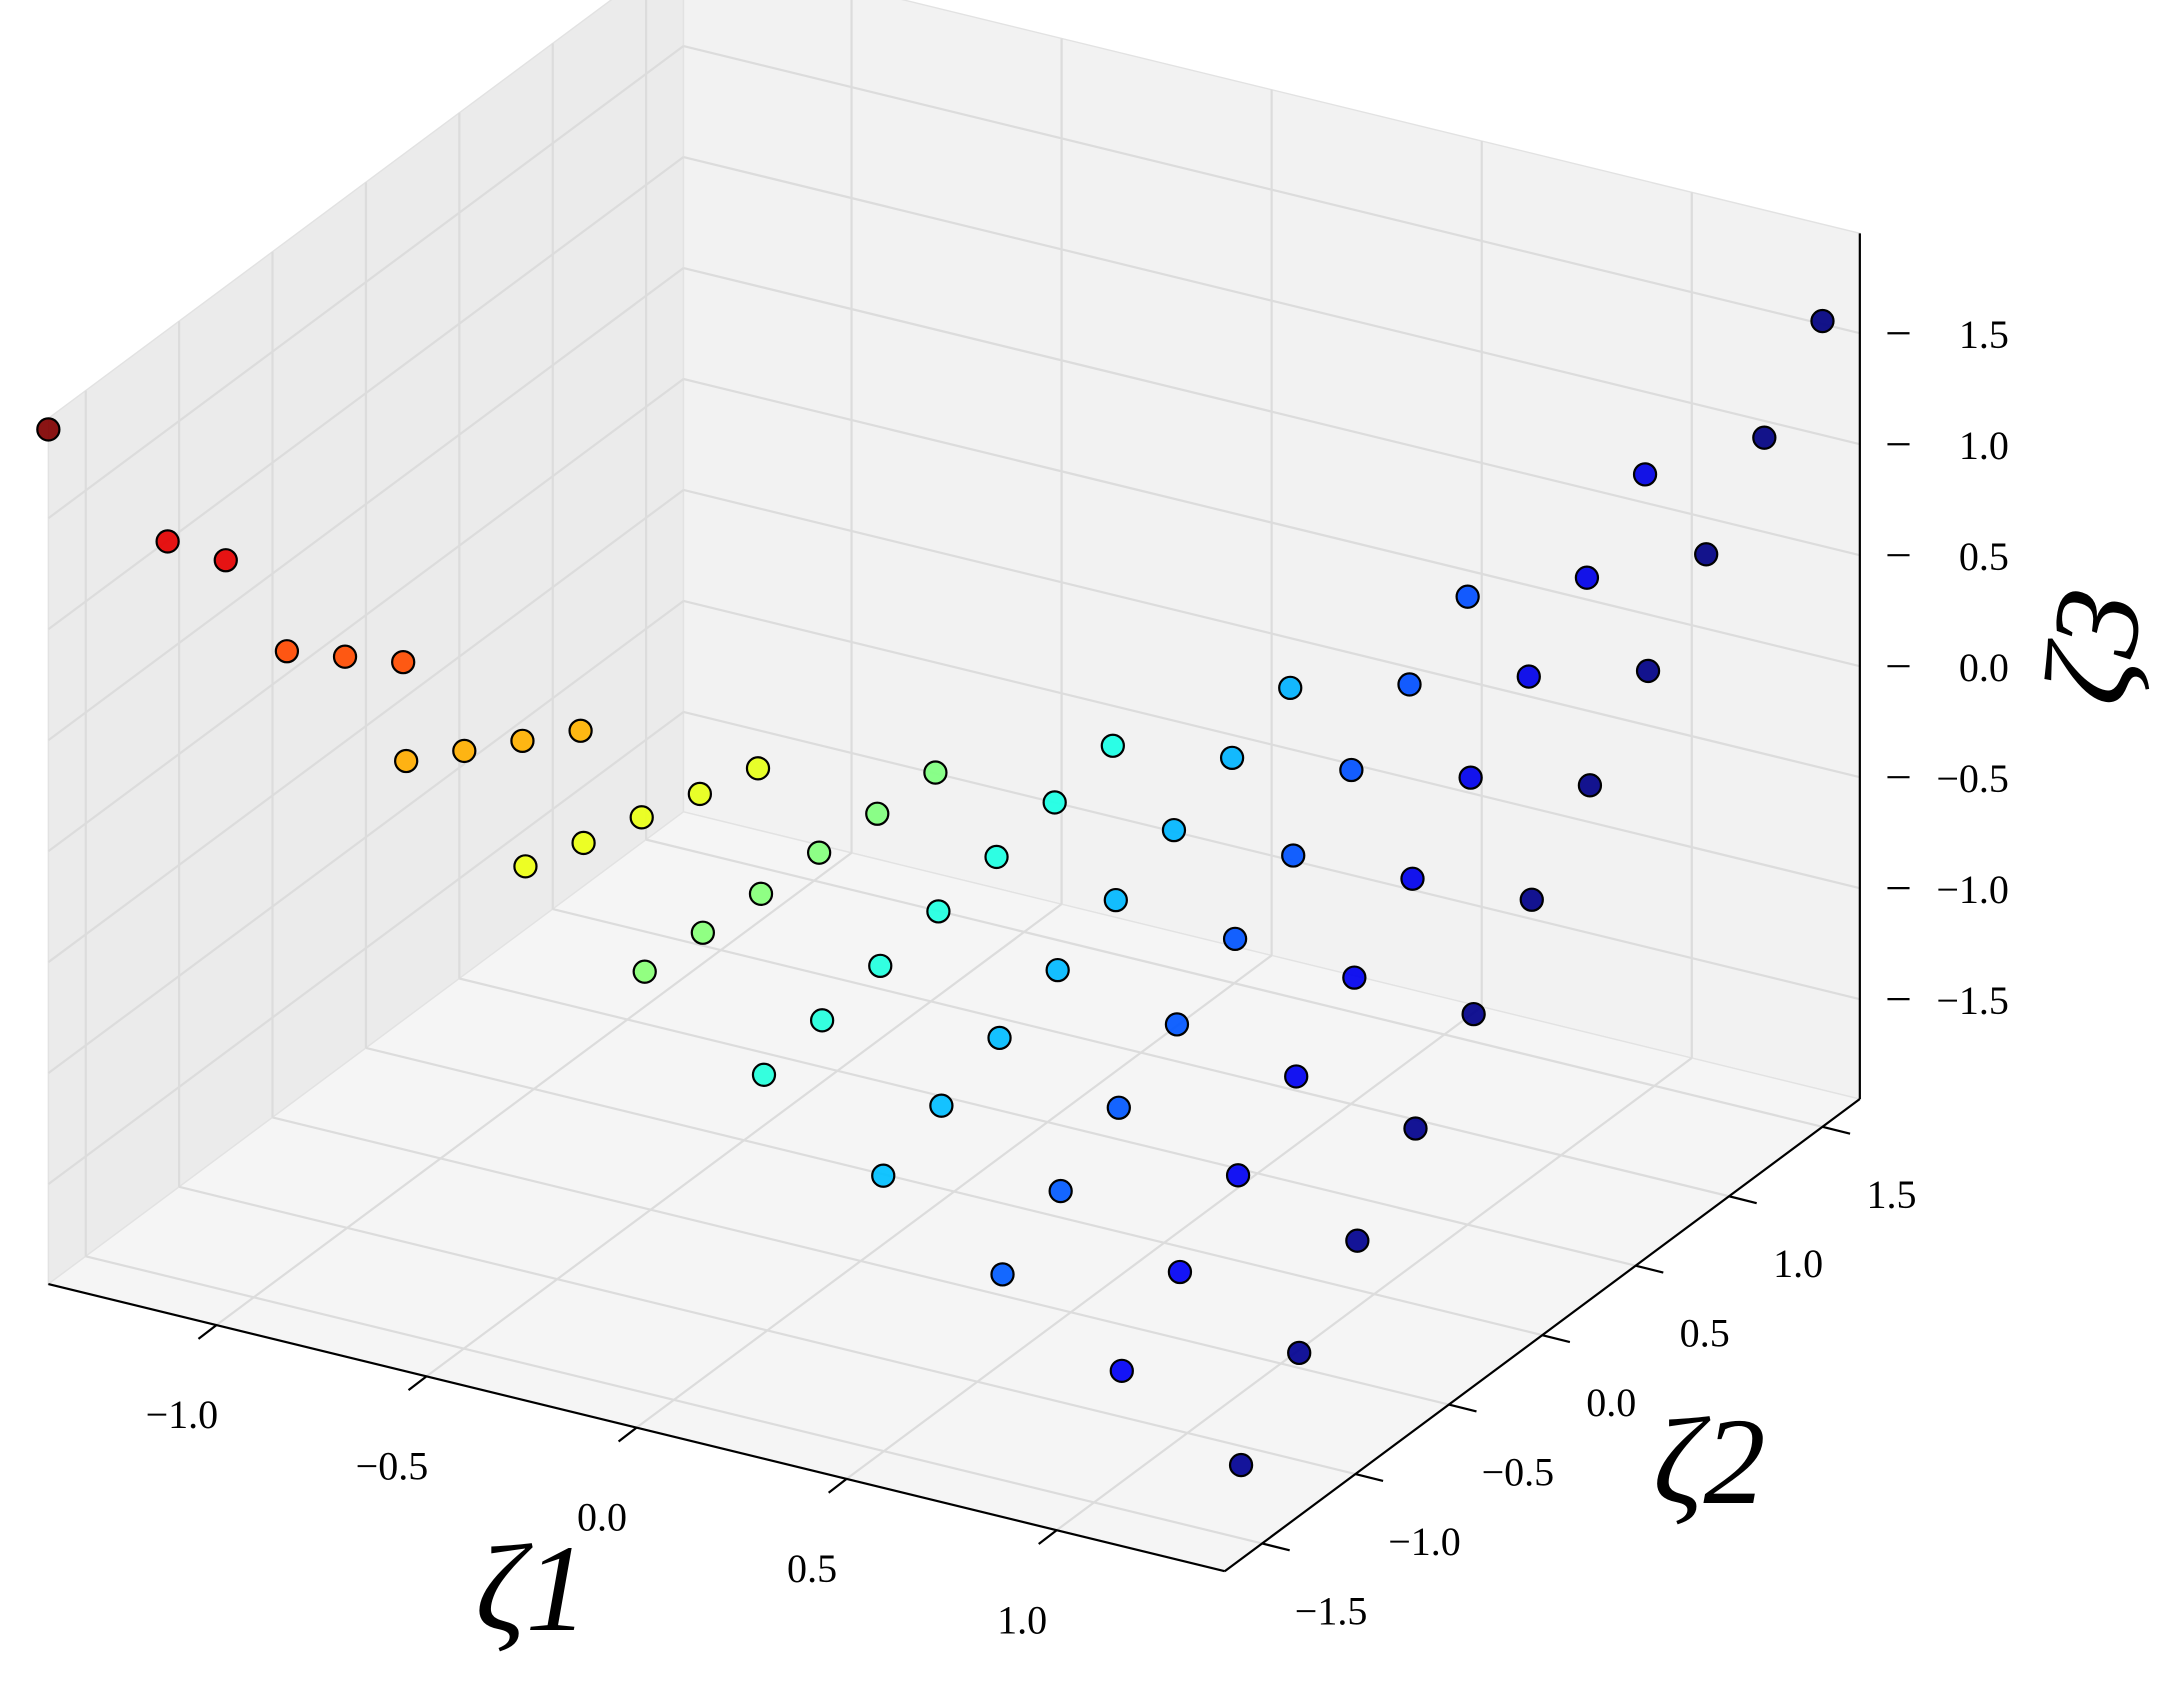 This screenshot has height=1681, width=2165. What do you see at coordinates (1424, 1541) in the screenshot?
I see `y-tick-label: −1.0` at bounding box center [1424, 1541].